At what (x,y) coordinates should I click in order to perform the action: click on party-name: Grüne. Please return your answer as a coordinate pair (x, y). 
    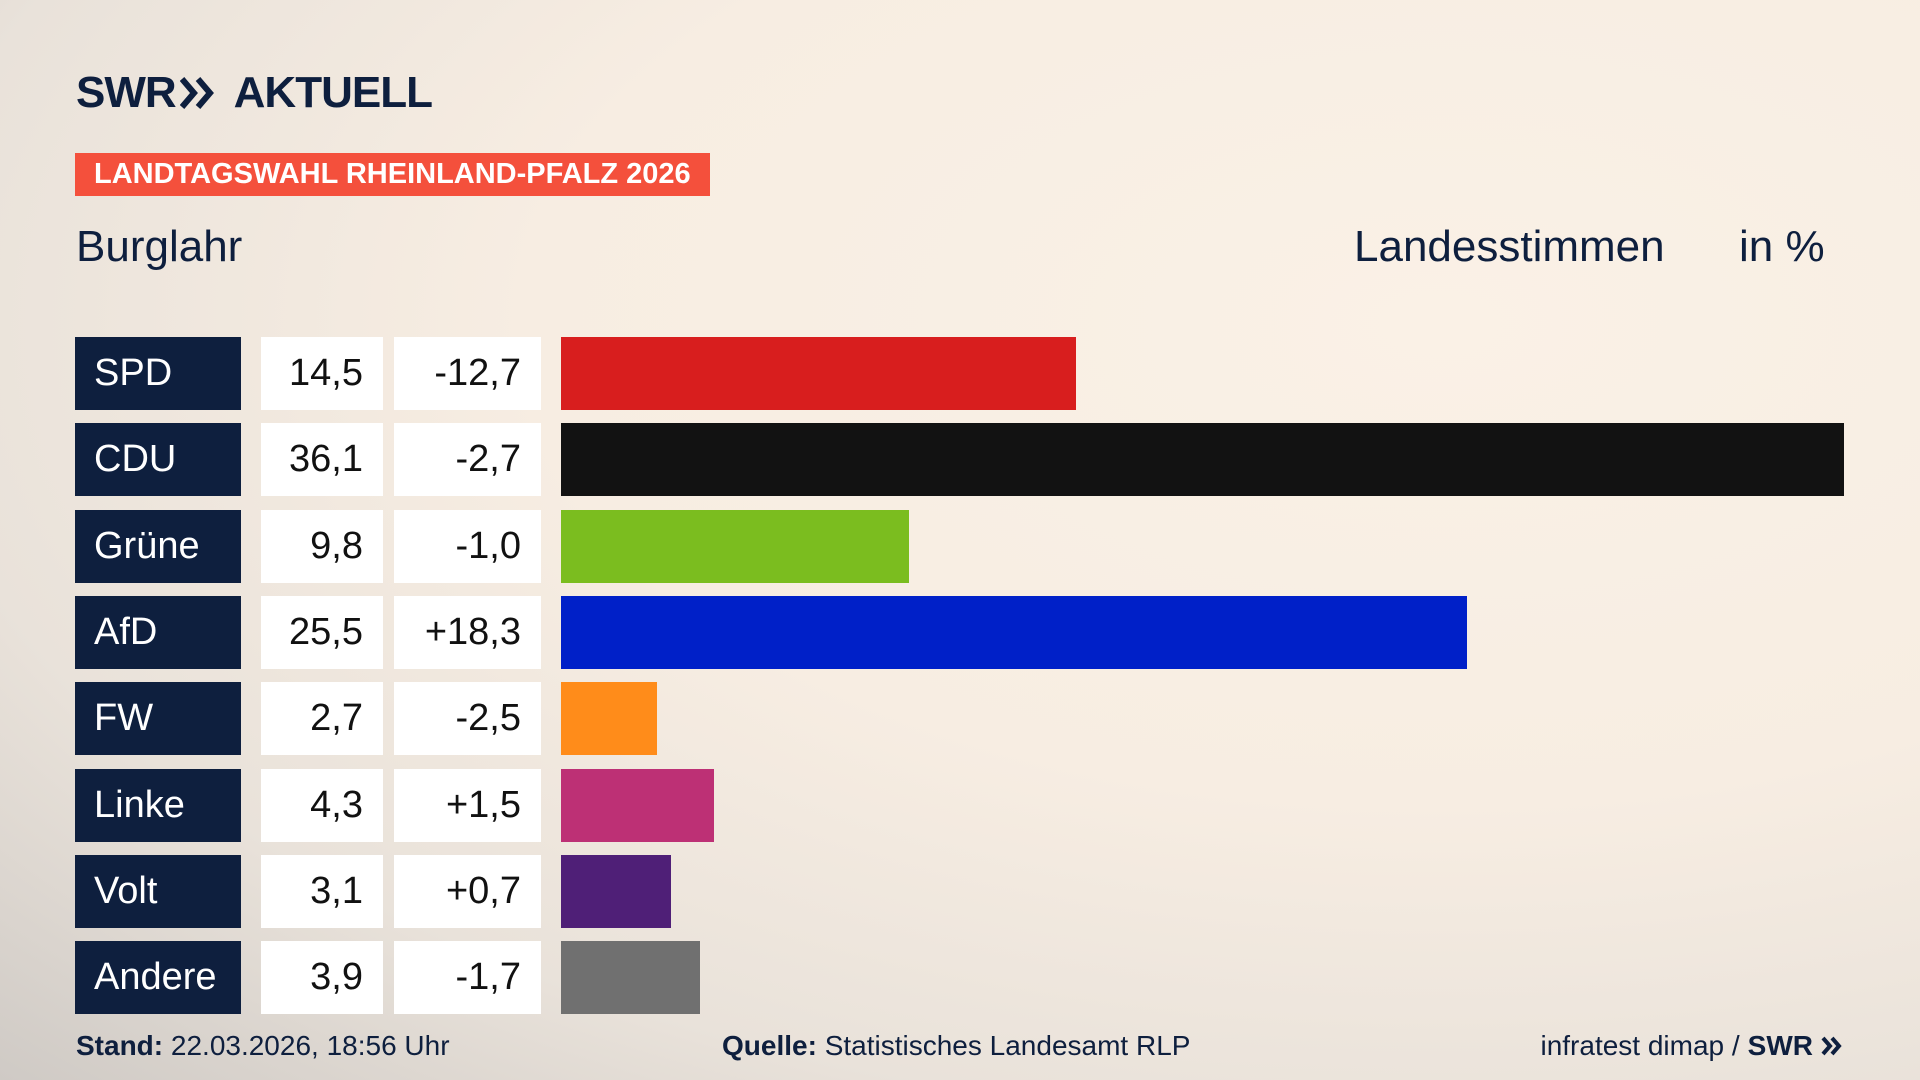
    Looking at the image, I should click on (158, 546).